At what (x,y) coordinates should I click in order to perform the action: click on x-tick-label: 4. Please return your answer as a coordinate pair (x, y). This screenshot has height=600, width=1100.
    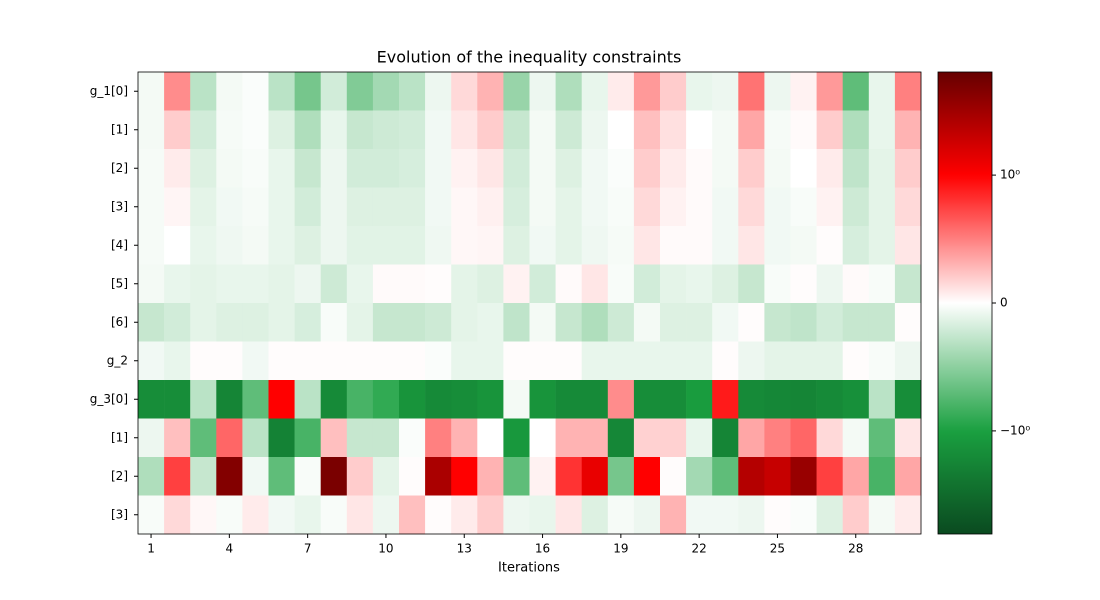
    Looking at the image, I should click on (230, 549).